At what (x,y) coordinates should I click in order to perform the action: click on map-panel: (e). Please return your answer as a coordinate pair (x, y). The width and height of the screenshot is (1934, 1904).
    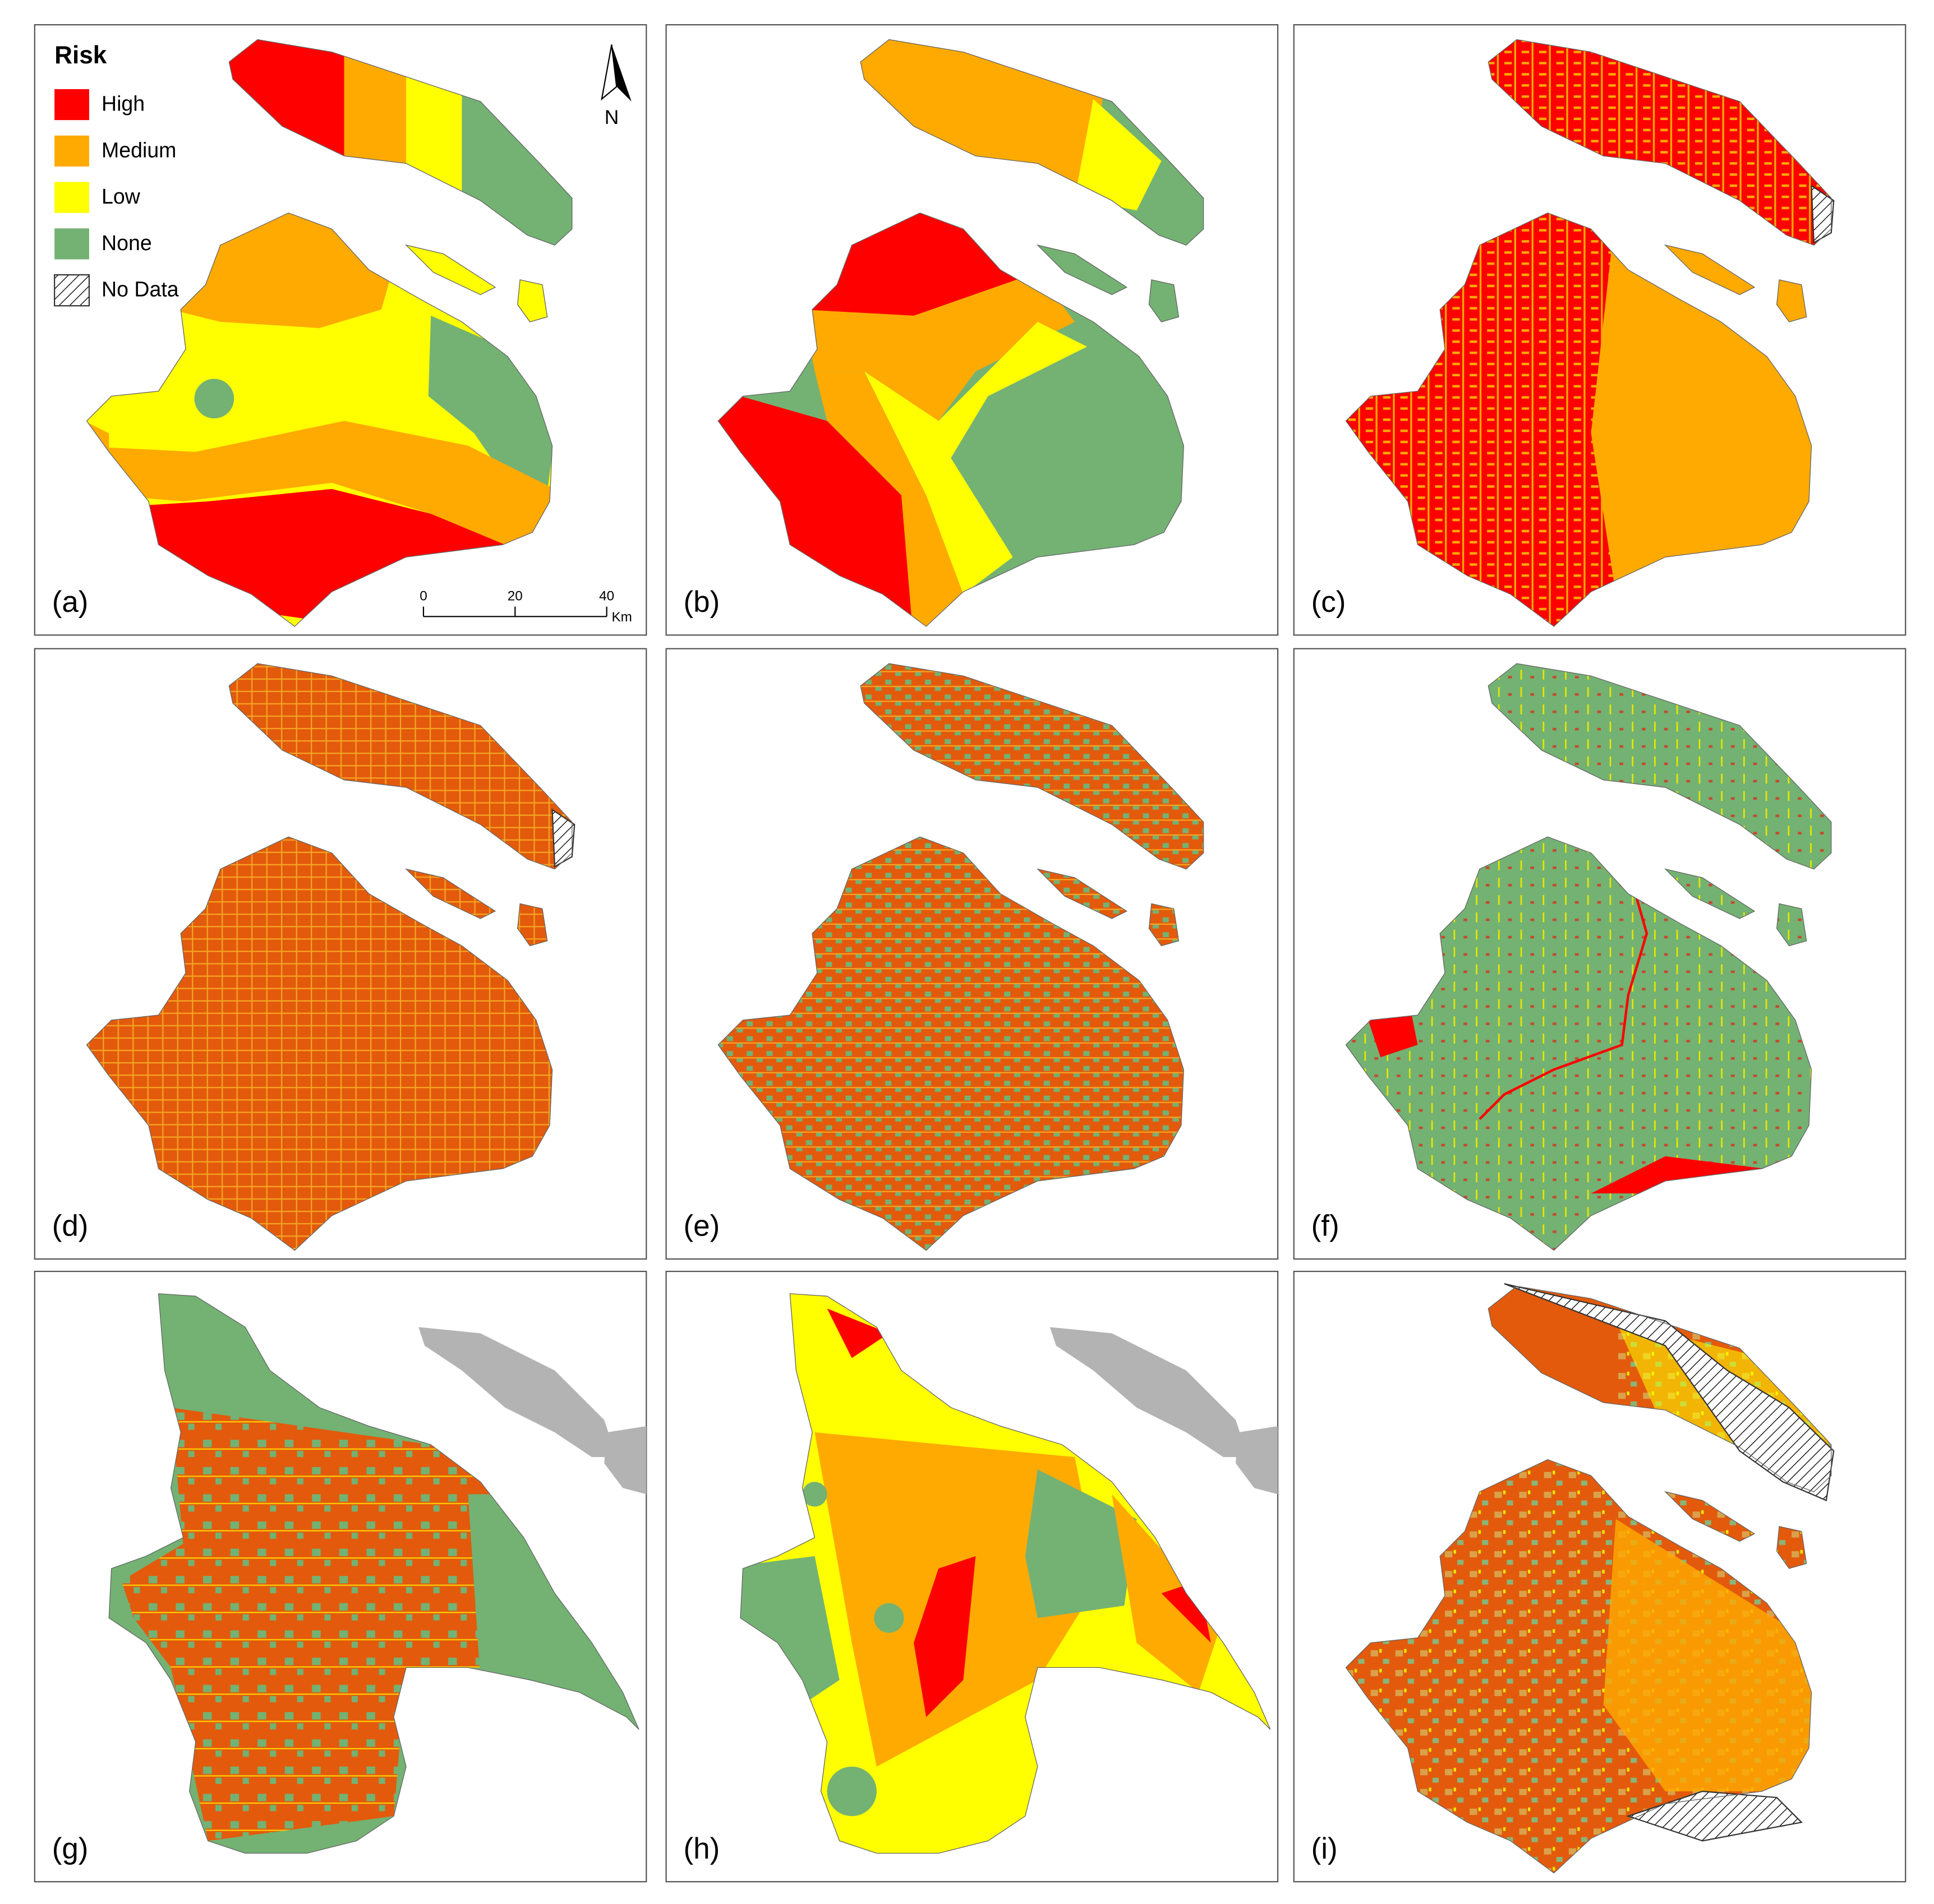
    Looking at the image, I should click on (972, 954).